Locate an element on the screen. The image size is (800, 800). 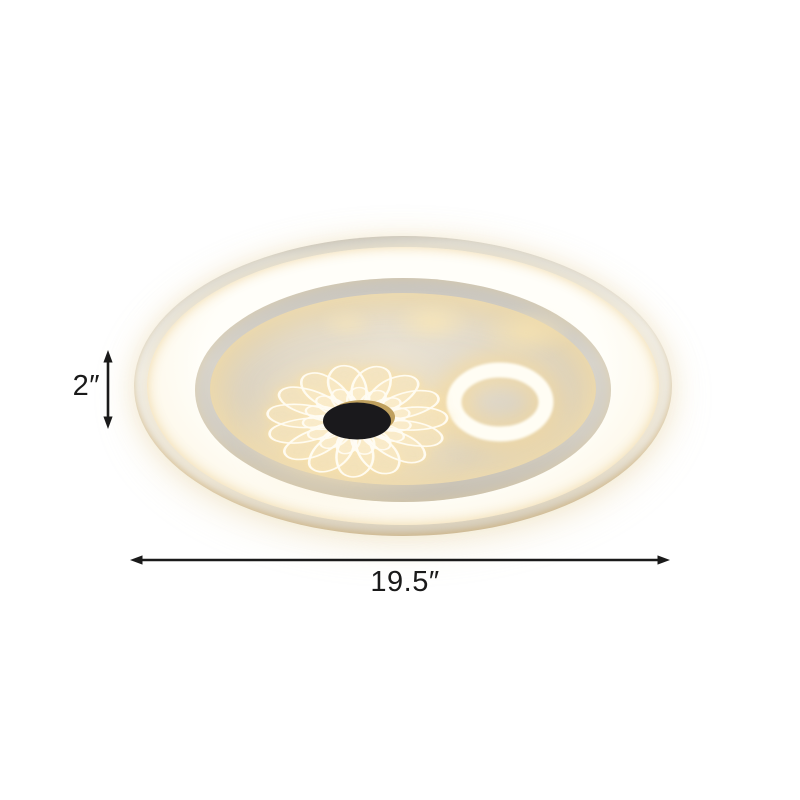
width-label: 19.5″ is located at coordinates (405, 582).